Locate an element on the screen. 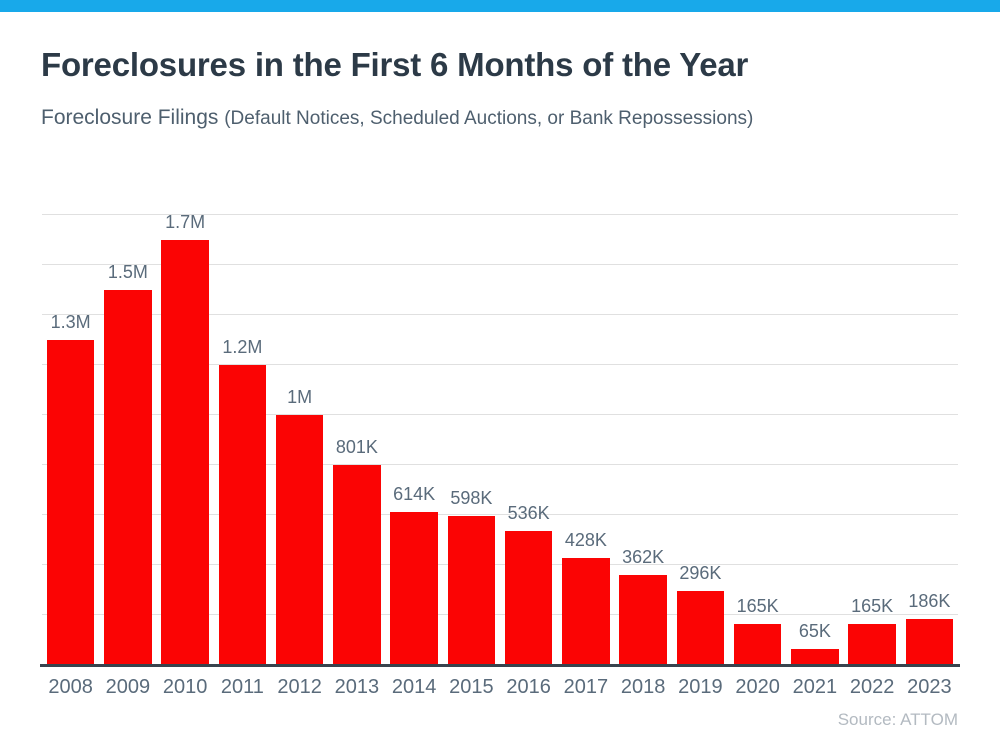 Image resolution: width=1000 pixels, height=750 pixels. bar-value-label-2022: 165K is located at coordinates (872, 605).